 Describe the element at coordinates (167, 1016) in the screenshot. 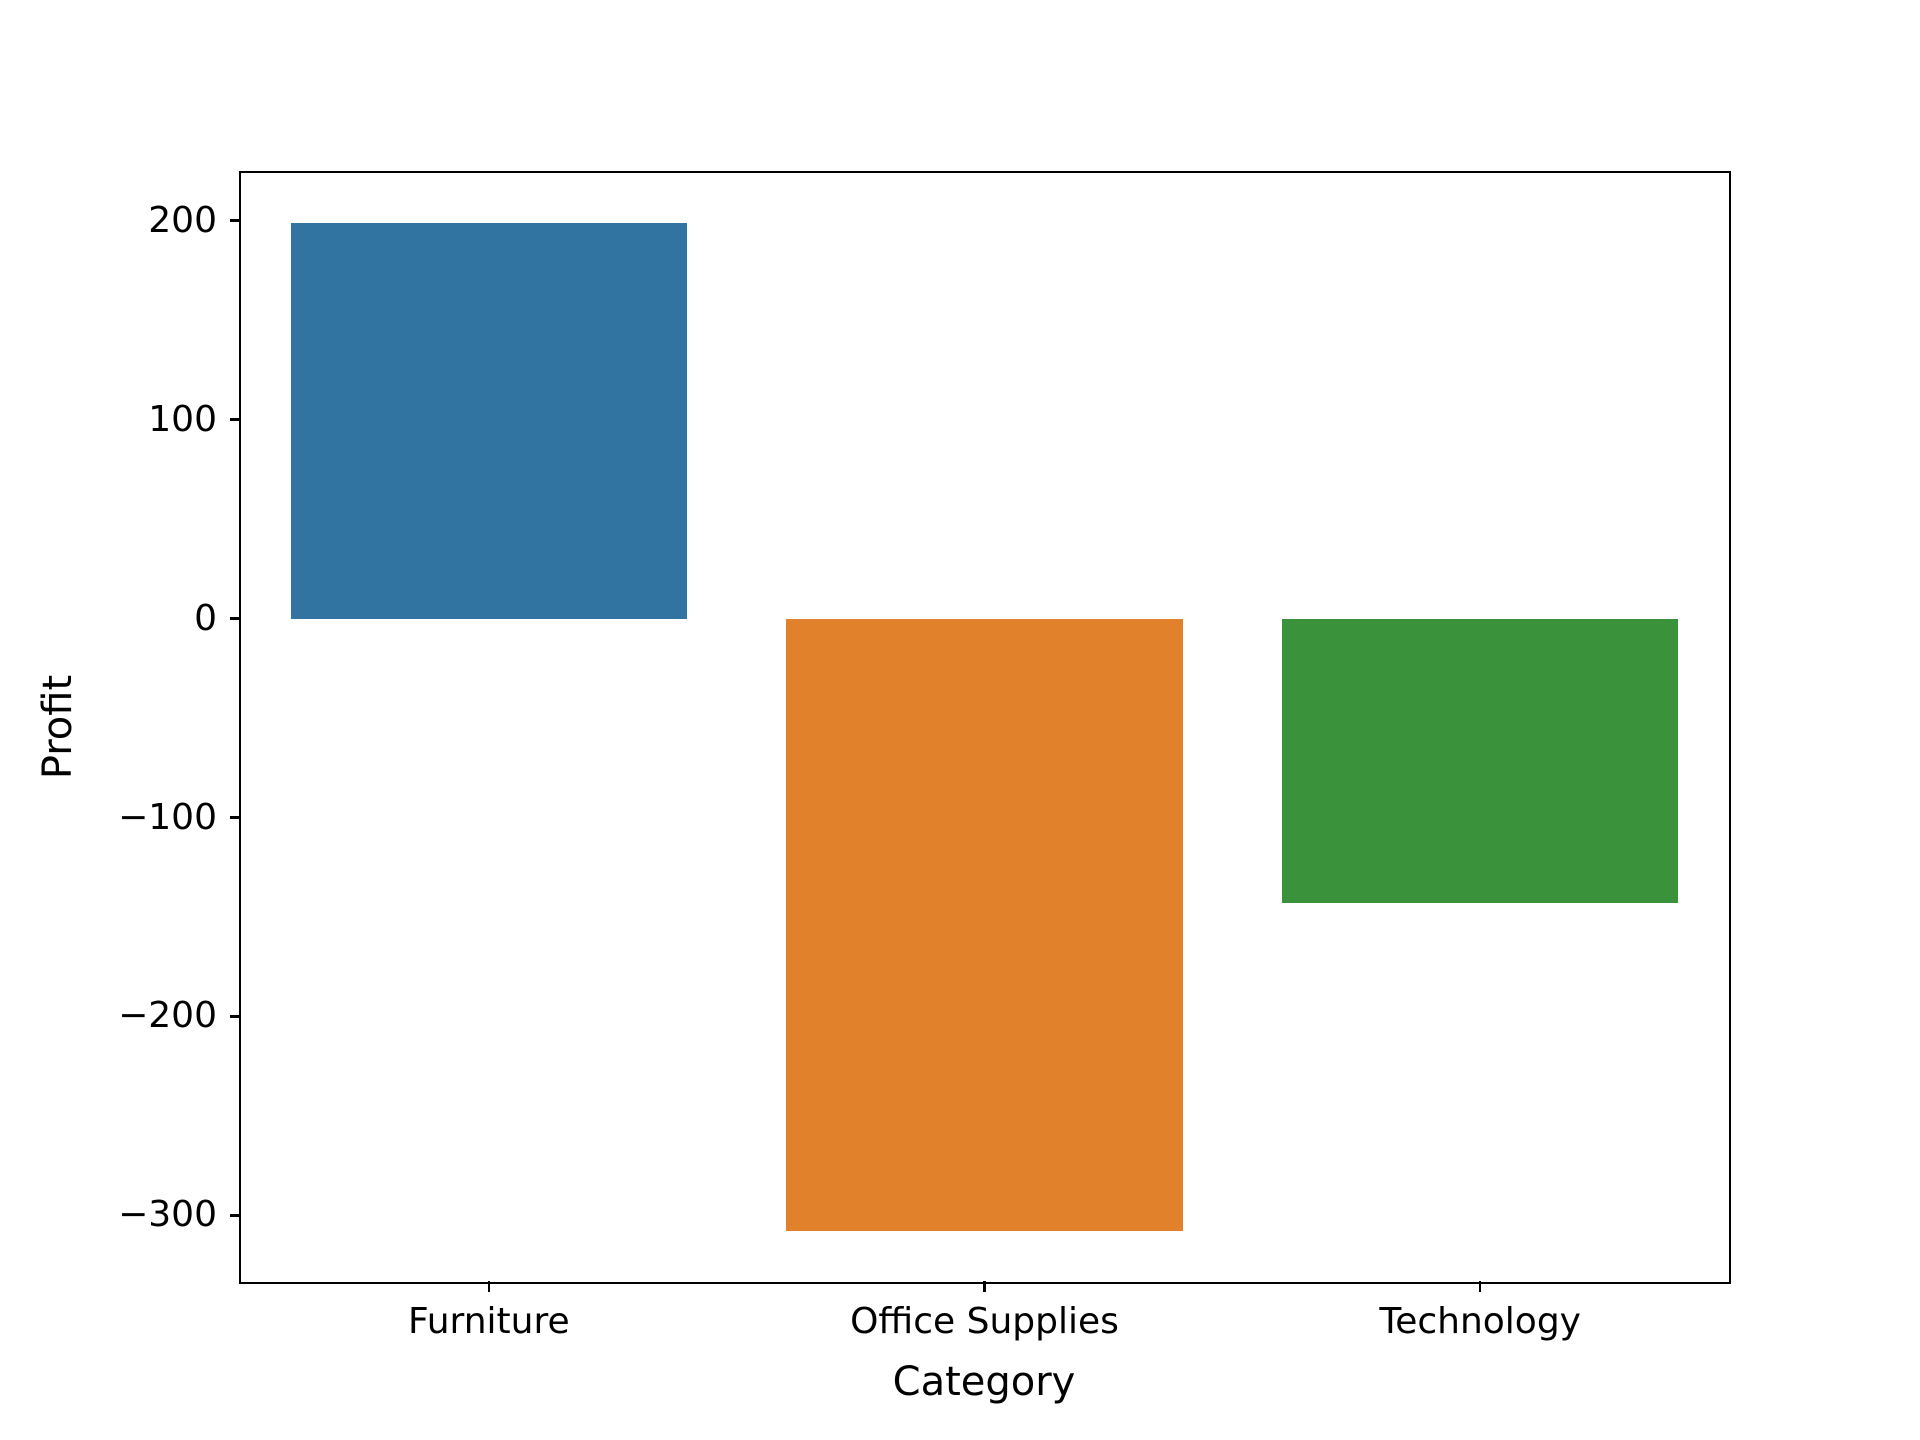

I see `y-tick-label--200: −200` at that location.